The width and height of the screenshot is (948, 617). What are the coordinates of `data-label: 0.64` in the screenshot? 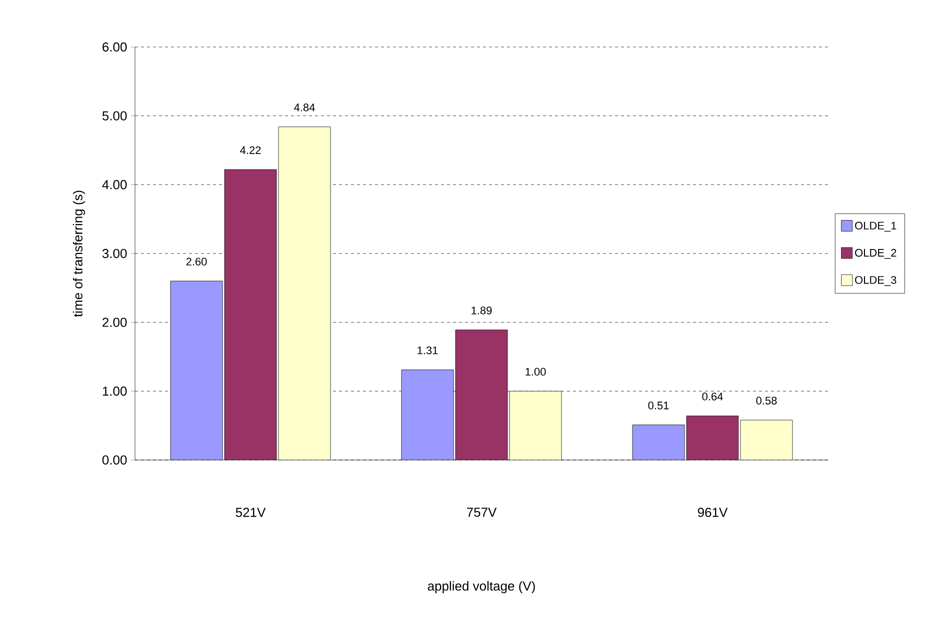 It's located at (712, 396).